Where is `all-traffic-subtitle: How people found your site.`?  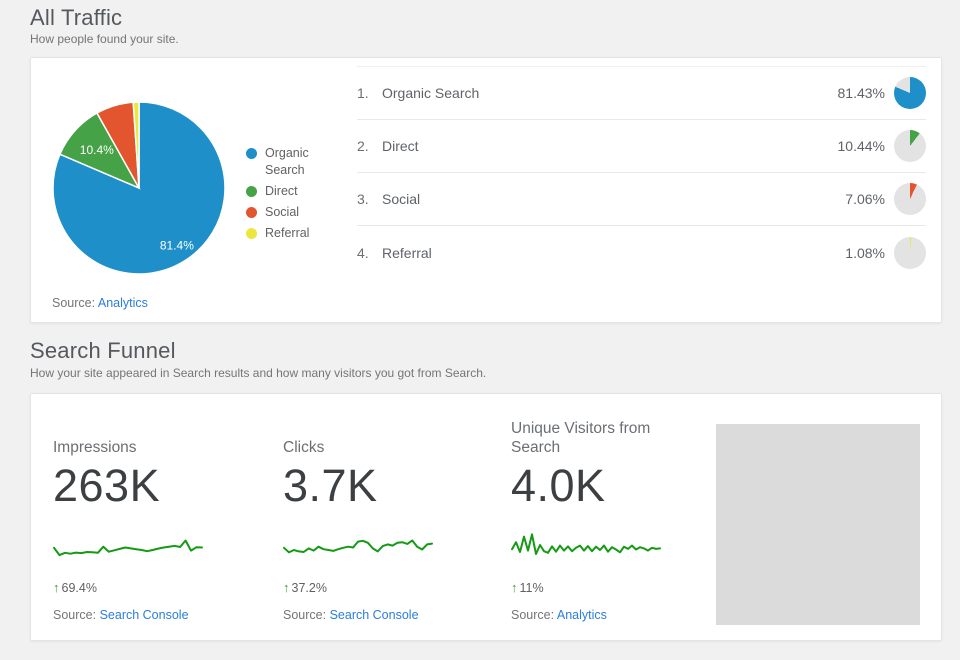
all-traffic-subtitle: How people found your site. is located at coordinates (104, 39).